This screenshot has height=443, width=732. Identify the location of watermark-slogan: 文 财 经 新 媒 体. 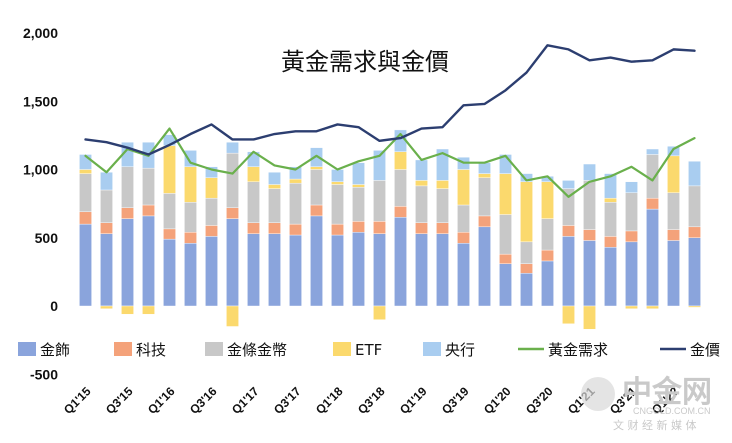
(654, 425).